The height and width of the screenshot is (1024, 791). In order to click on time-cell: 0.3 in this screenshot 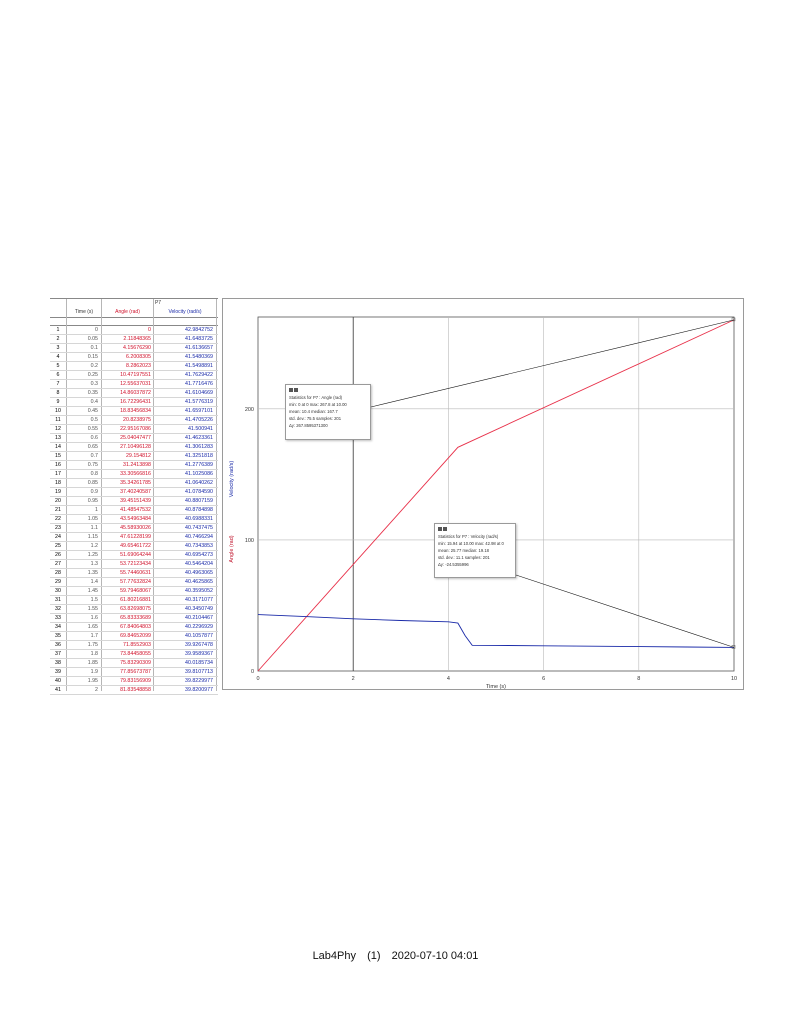, I will do `click(94, 384)`.